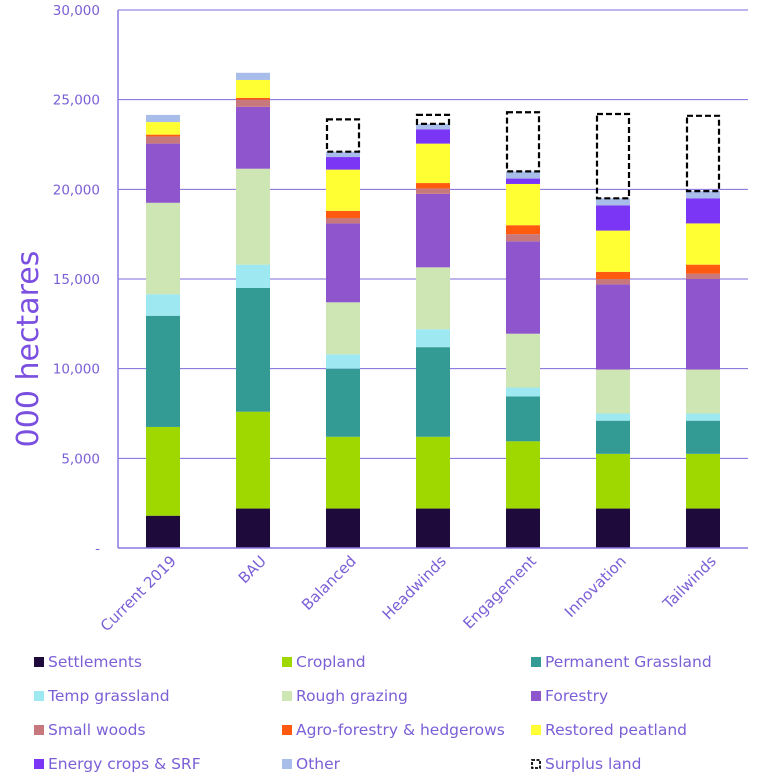 Image resolution: width=767 pixels, height=783 pixels. What do you see at coordinates (252, 569) in the screenshot?
I see `x-tick-label: BAU` at bounding box center [252, 569].